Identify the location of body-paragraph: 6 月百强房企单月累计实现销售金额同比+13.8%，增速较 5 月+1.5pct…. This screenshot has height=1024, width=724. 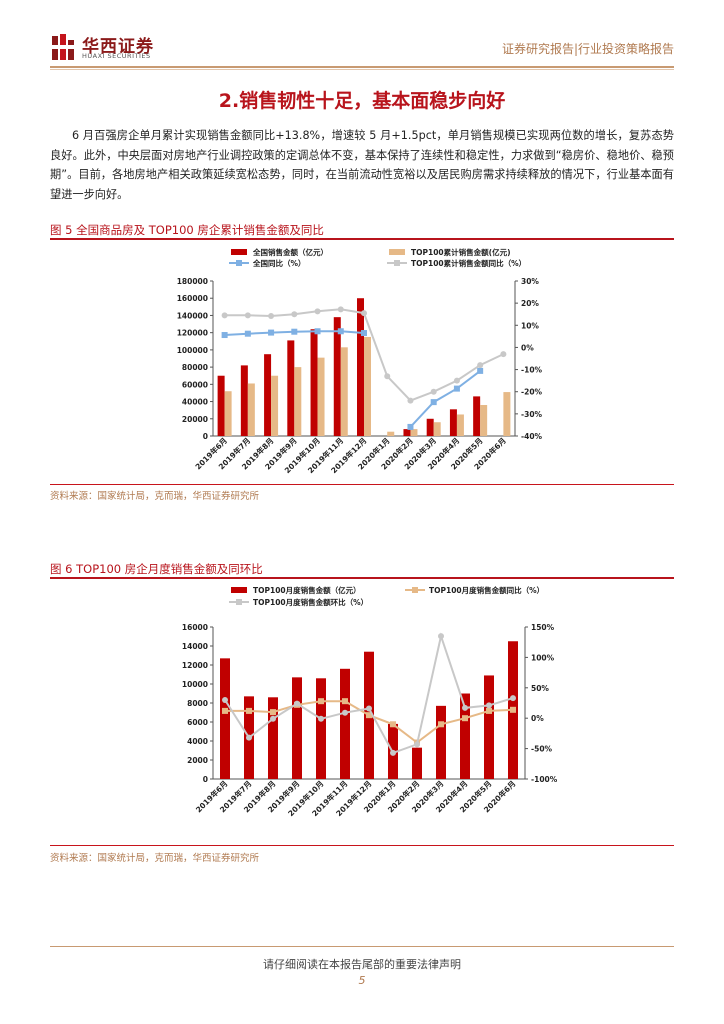
(362, 165).